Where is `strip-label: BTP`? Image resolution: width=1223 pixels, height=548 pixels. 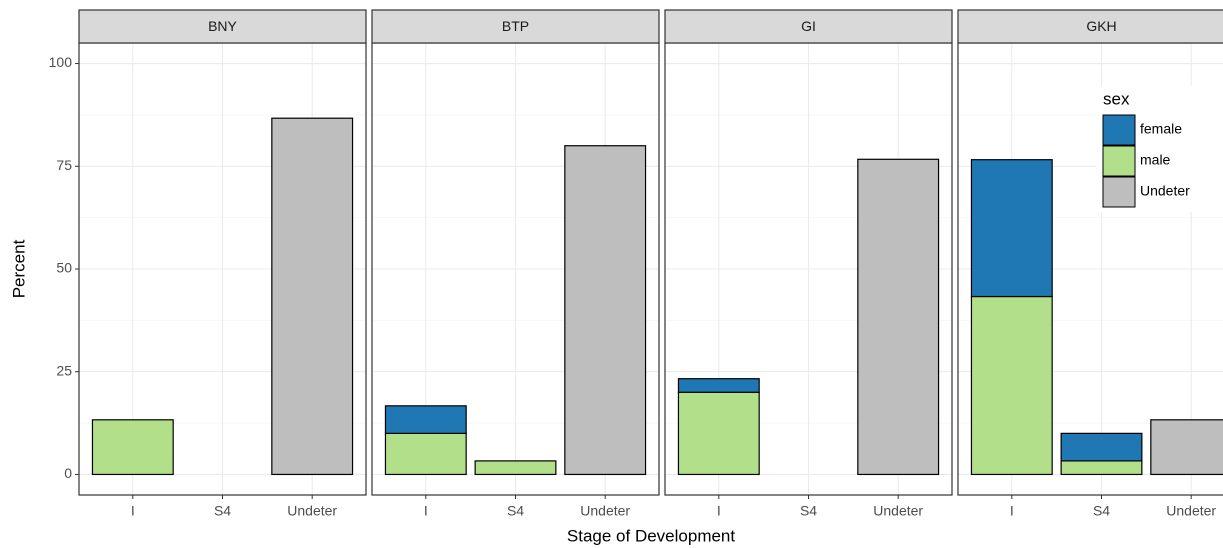 strip-label: BTP is located at coordinates (515, 26).